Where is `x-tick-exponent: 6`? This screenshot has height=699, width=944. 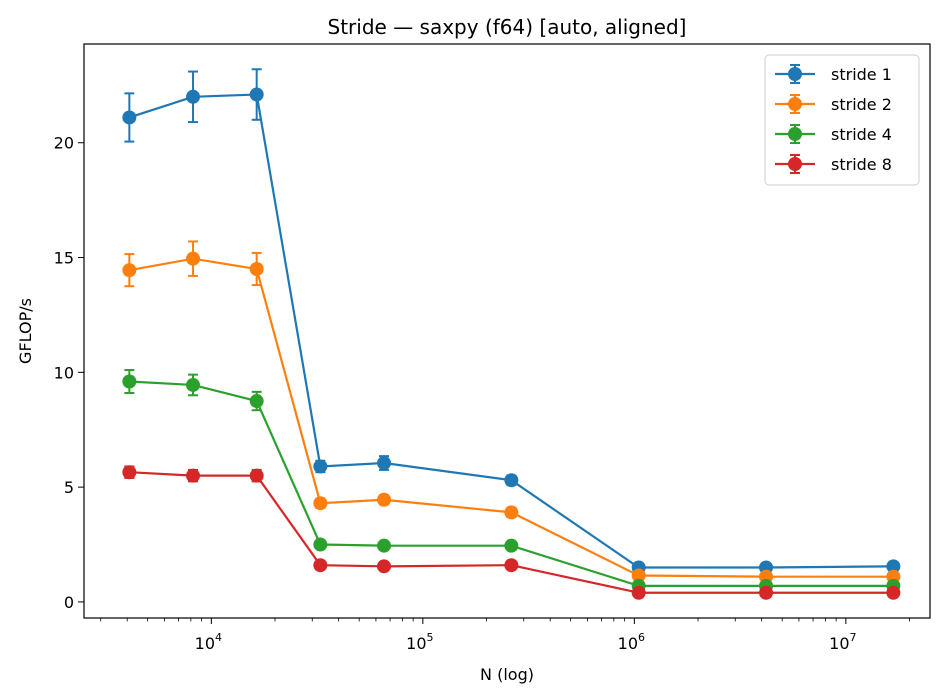 x-tick-exponent: 6 is located at coordinates (641, 637).